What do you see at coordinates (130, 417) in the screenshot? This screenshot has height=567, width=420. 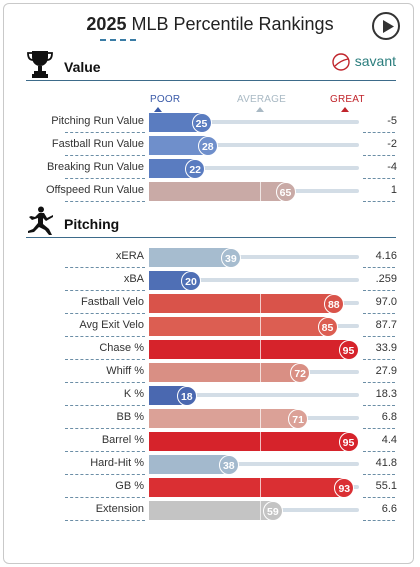 I see `metric-label: BB %` at bounding box center [130, 417].